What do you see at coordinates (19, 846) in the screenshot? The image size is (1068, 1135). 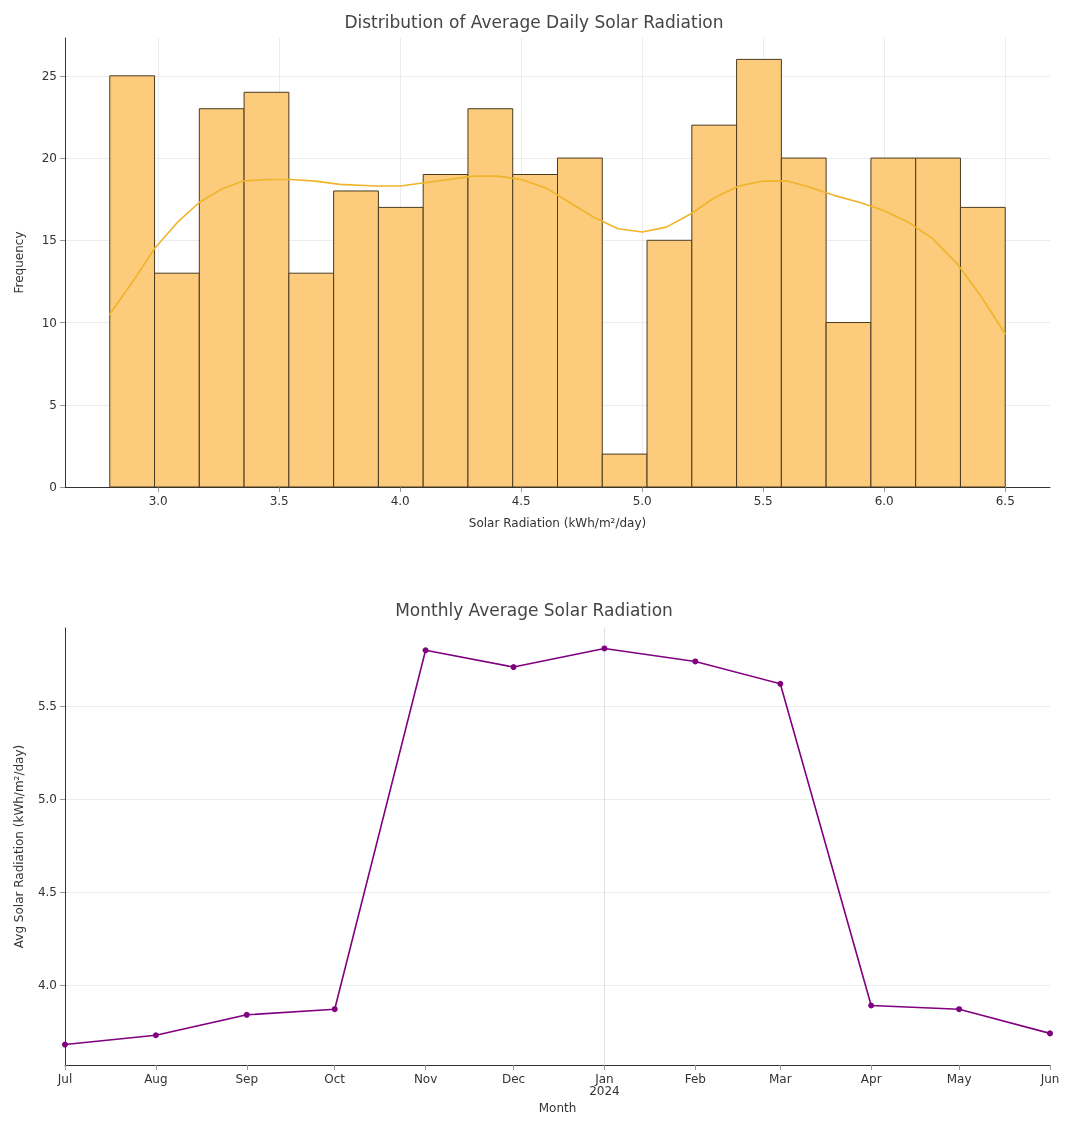 I see `y-axis-title: Avg Solar Radiation (kWh/m²/day)` at bounding box center [19, 846].